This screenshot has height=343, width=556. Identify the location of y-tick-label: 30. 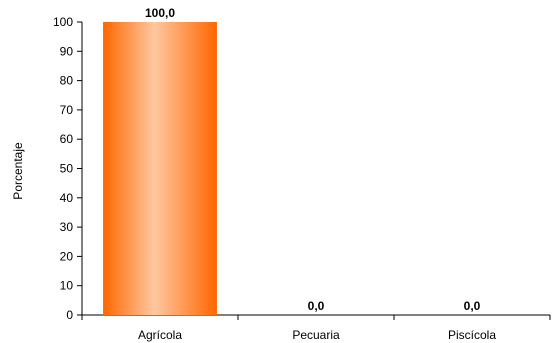
(67, 227).